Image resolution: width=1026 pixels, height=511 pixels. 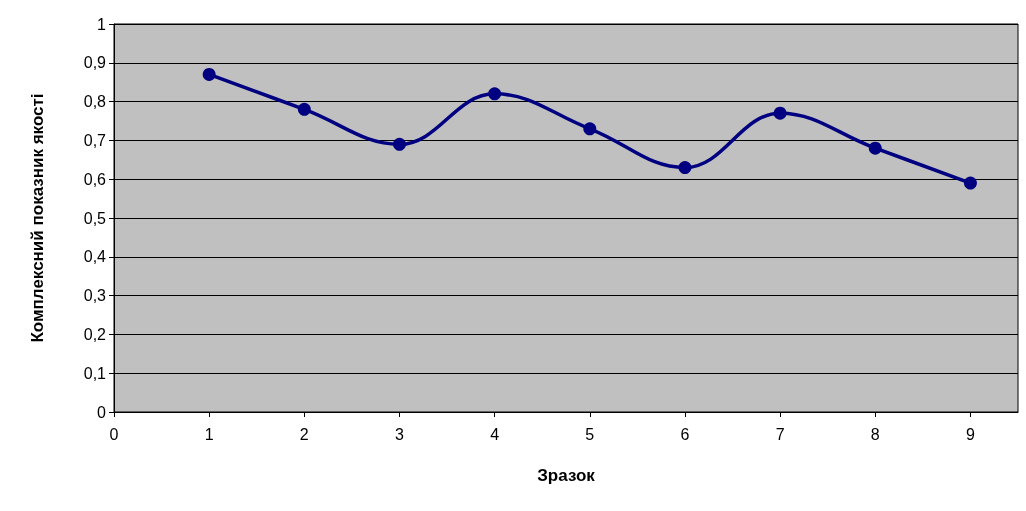 What do you see at coordinates (95, 102) in the screenshot?
I see `y-tick-label: 0,8` at bounding box center [95, 102].